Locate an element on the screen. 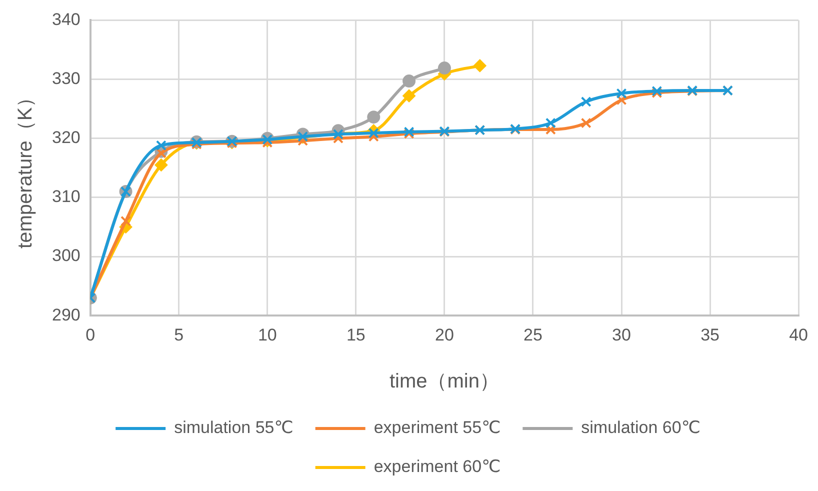  y-tick-label: 310 is located at coordinates (66, 196).